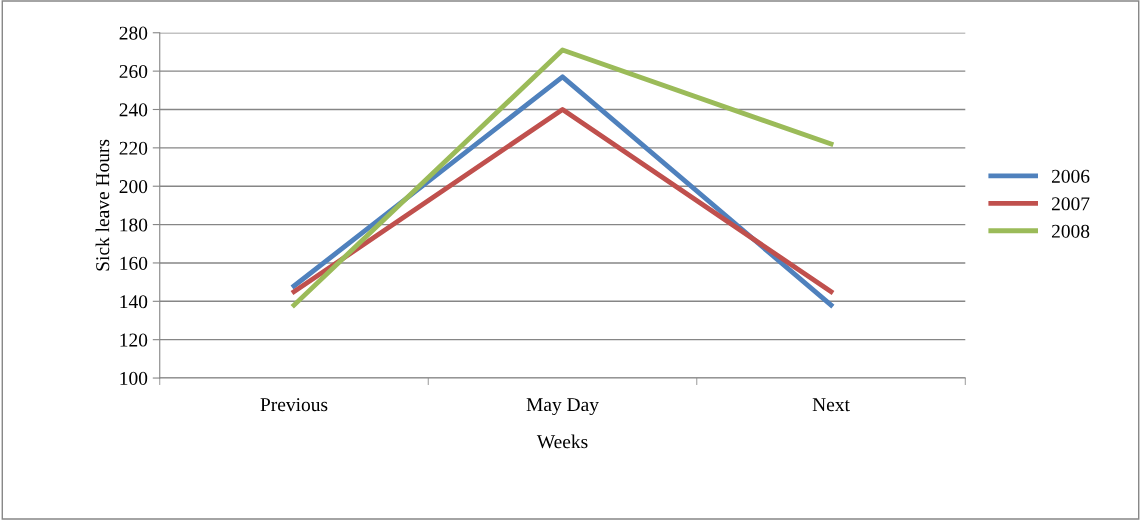  Describe the element at coordinates (134, 263) in the screenshot. I see `y-tick-label: 160` at that location.